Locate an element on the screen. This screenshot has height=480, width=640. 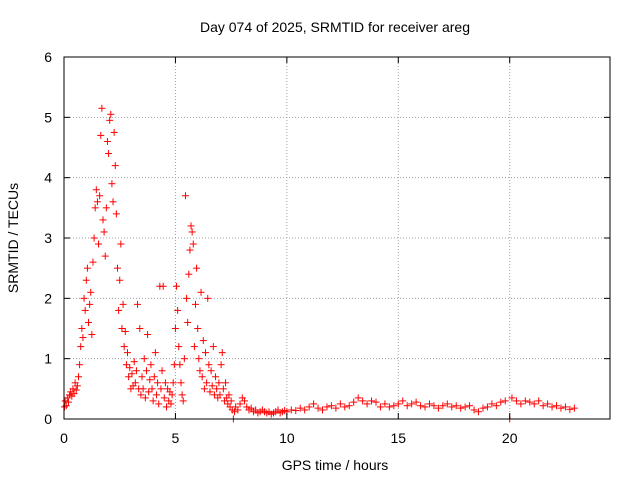
y-tick-label: 4 is located at coordinates (48, 178).